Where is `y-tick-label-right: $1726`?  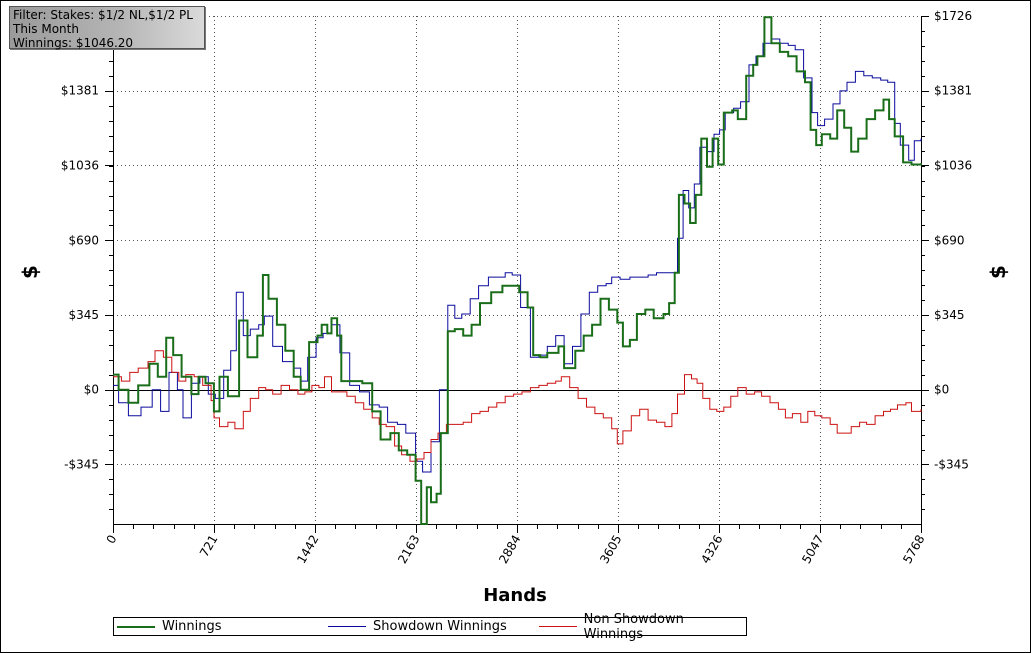 y-tick-label-right: $1726 is located at coordinates (953, 16).